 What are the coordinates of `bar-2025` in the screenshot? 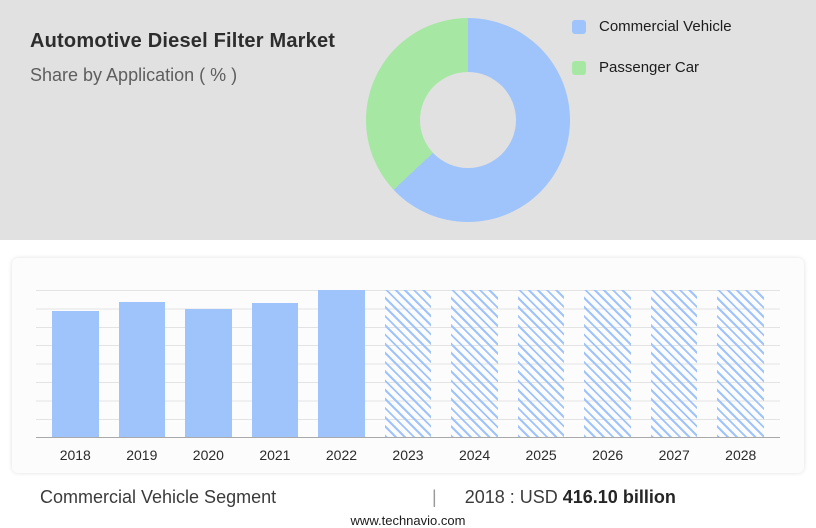 It's located at (541, 363).